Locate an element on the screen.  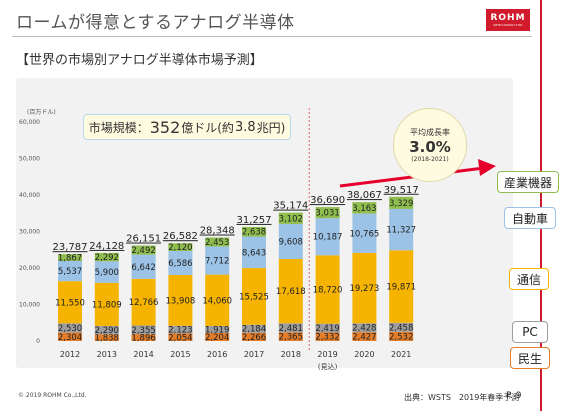
data-label: 11,327 is located at coordinates (401, 231).